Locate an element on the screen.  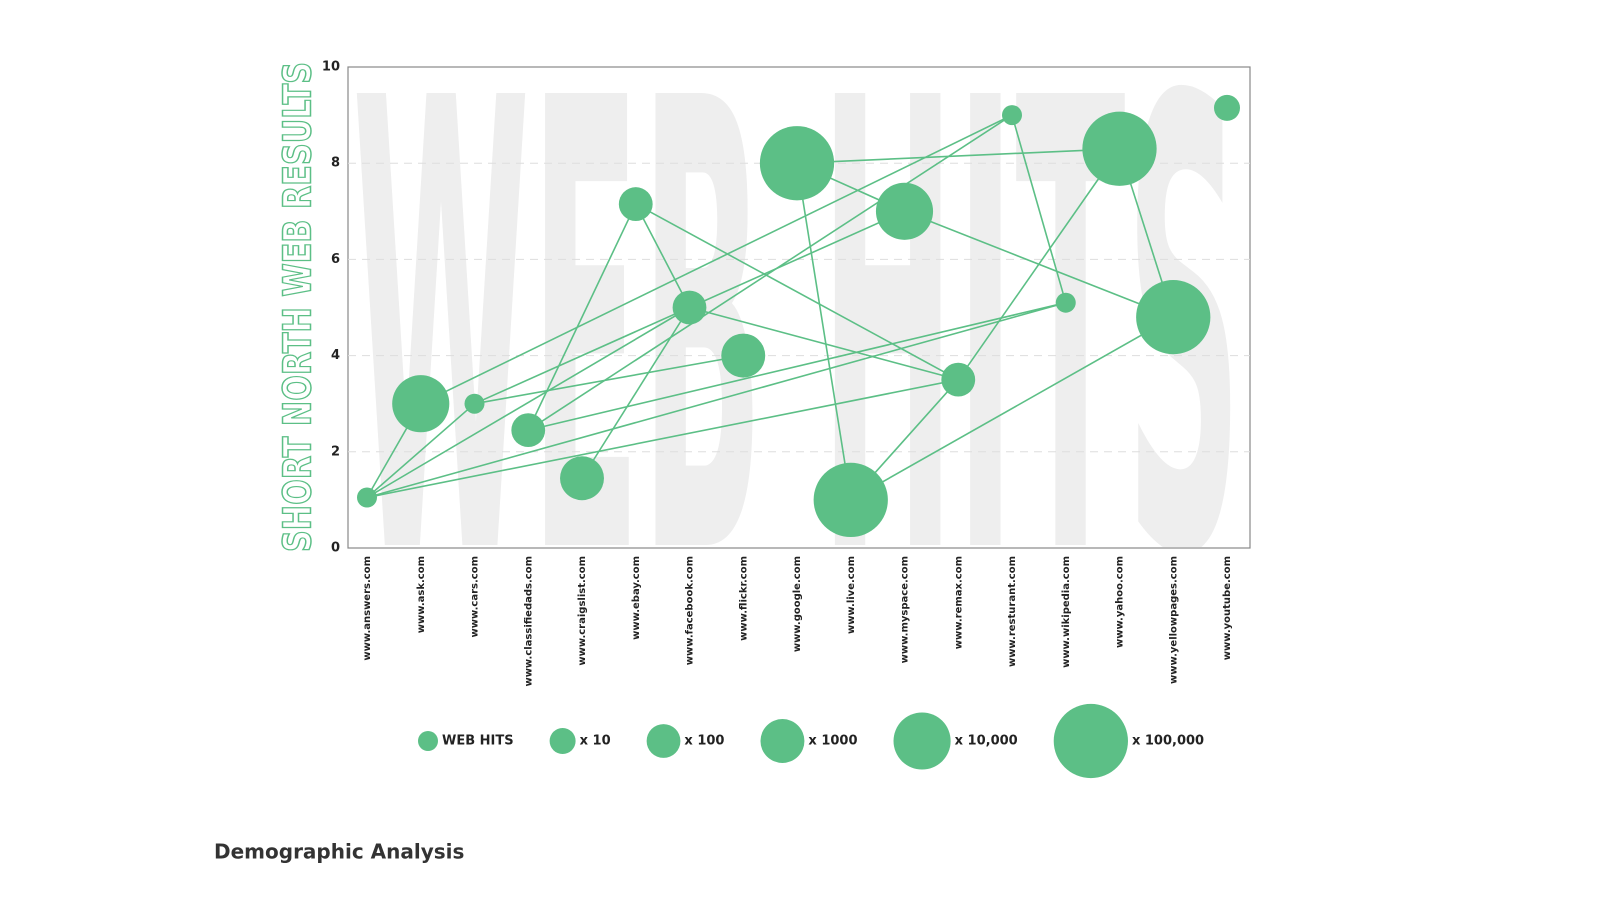
x-tick-label: www.craigslist.com is located at coordinates (582, 611).